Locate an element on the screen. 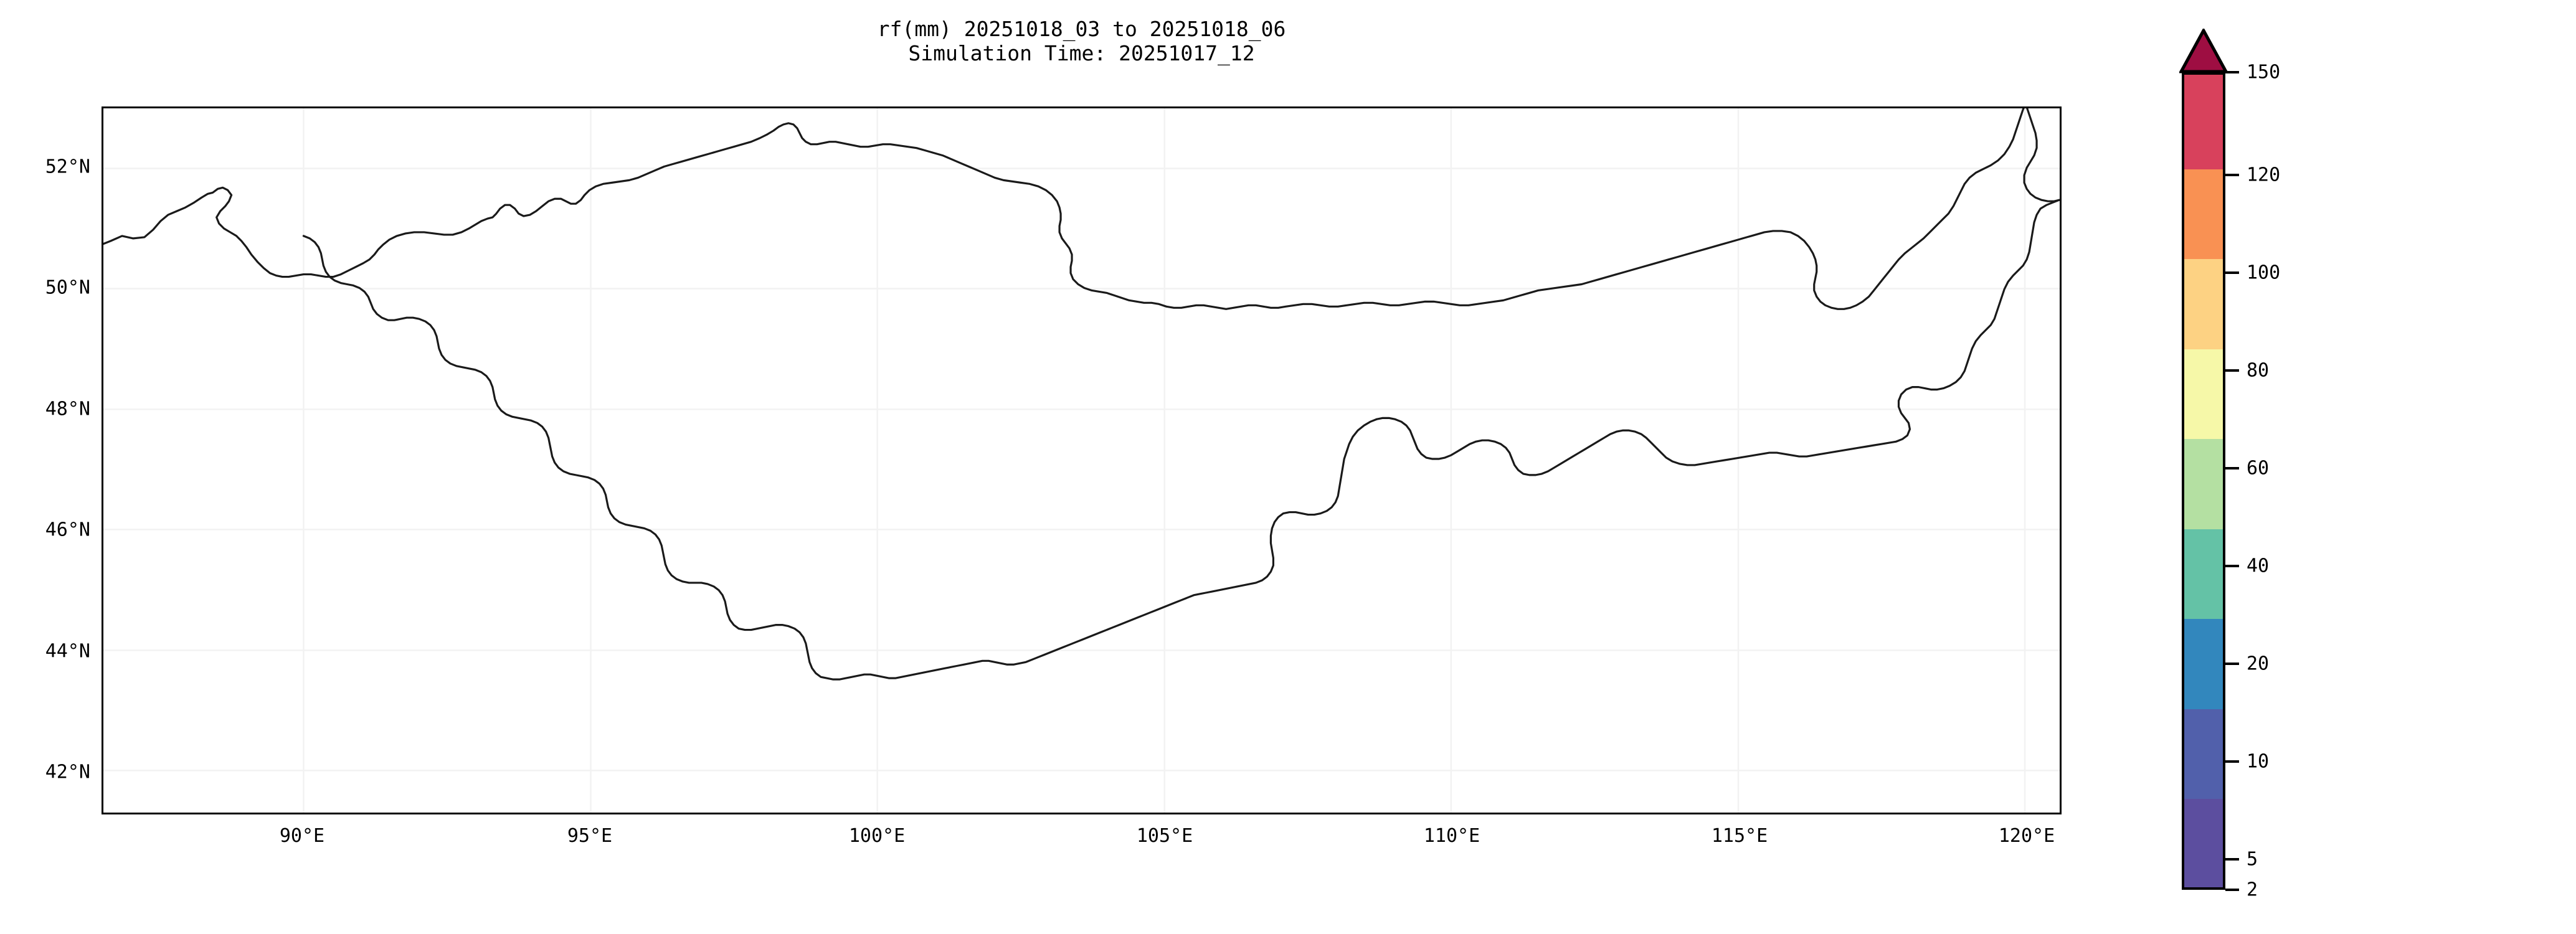  colorbar-label-2: 2 is located at coordinates (2253, 890).